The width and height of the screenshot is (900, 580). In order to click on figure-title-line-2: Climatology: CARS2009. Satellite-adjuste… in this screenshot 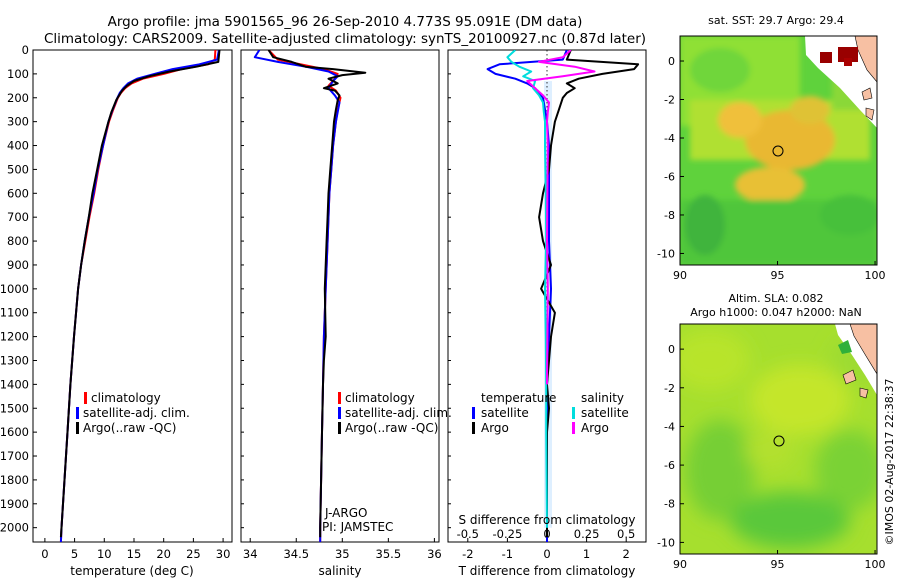, I will do `click(345, 39)`.